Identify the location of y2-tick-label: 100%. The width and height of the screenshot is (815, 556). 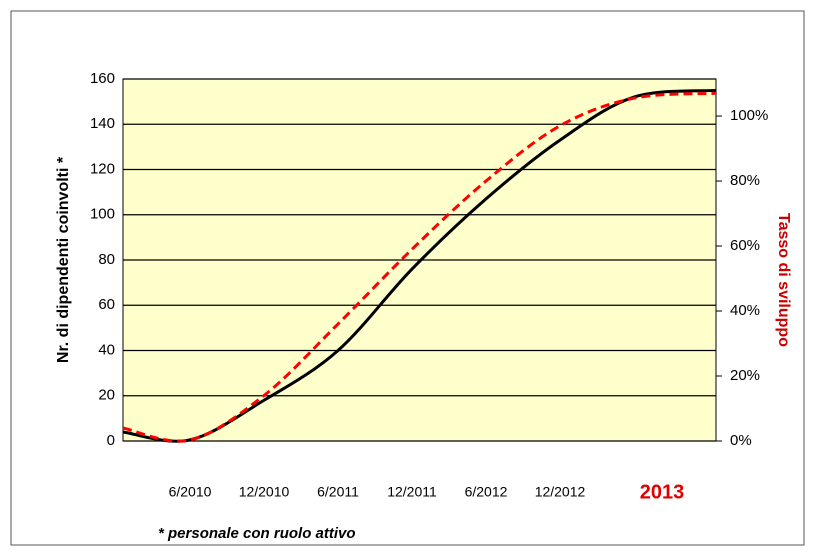
(749, 115).